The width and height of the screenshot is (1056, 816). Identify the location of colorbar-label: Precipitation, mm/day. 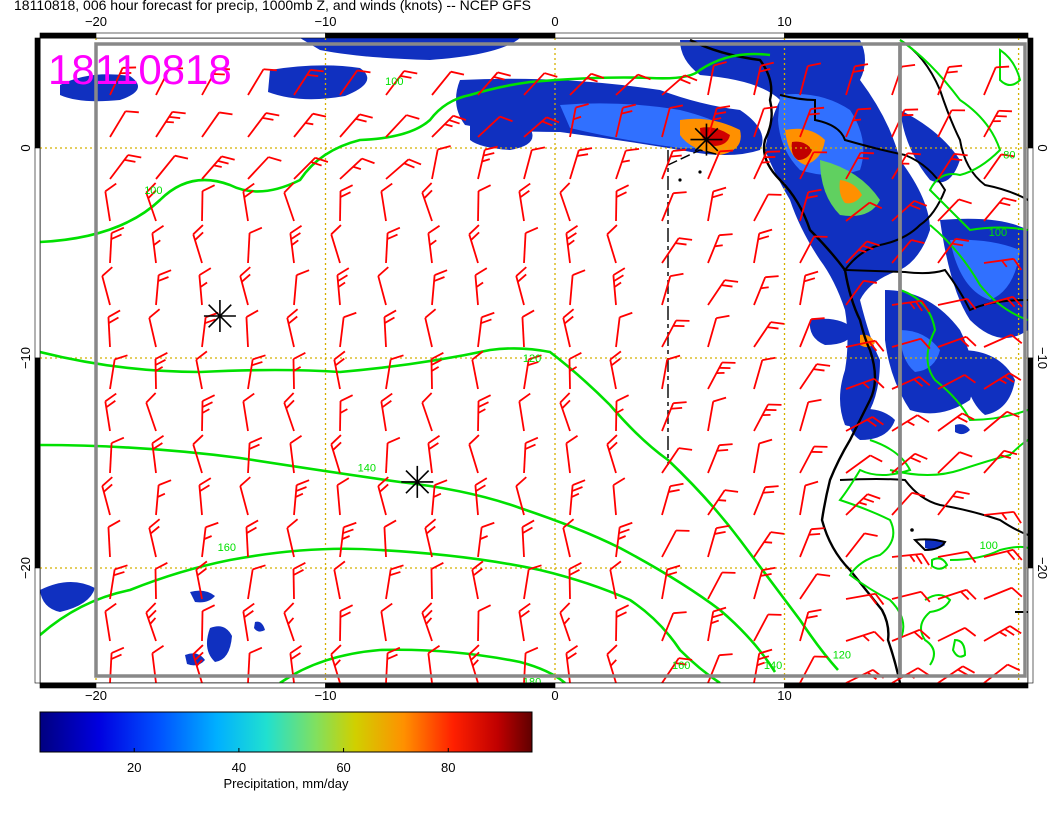
(286, 783).